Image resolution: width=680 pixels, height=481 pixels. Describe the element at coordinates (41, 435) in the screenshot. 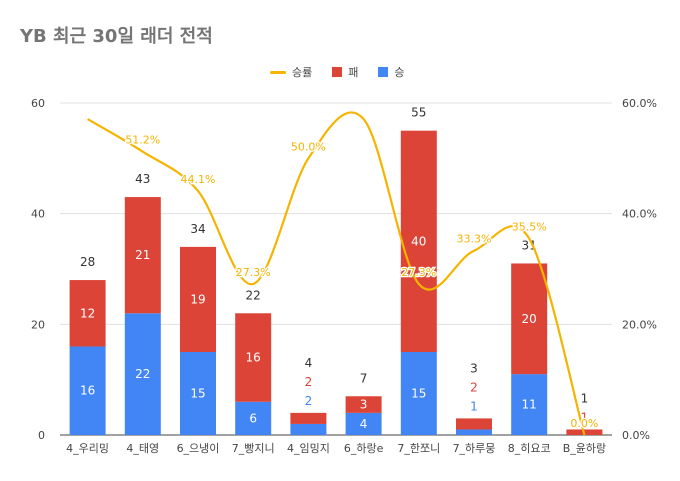

I see `y-tick-label-left: 0` at that location.